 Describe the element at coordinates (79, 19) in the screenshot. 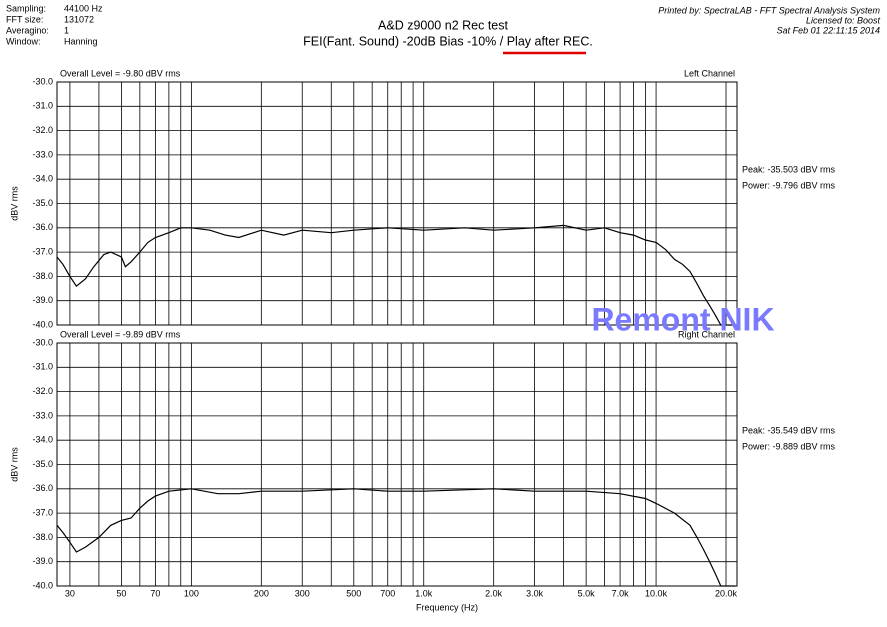

I see `info-value: 131072` at that location.